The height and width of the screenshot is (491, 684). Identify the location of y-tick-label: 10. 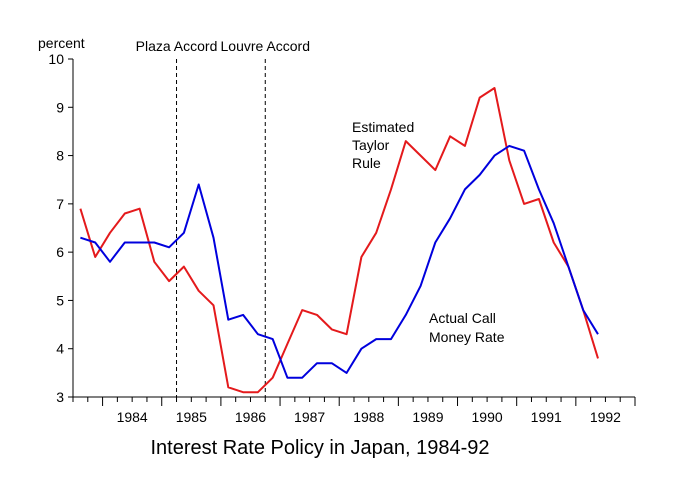
(56, 59).